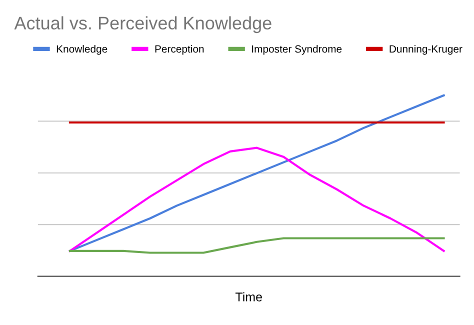  Describe the element at coordinates (82, 50) in the screenshot. I see `legend-label: Knowledge` at that location.